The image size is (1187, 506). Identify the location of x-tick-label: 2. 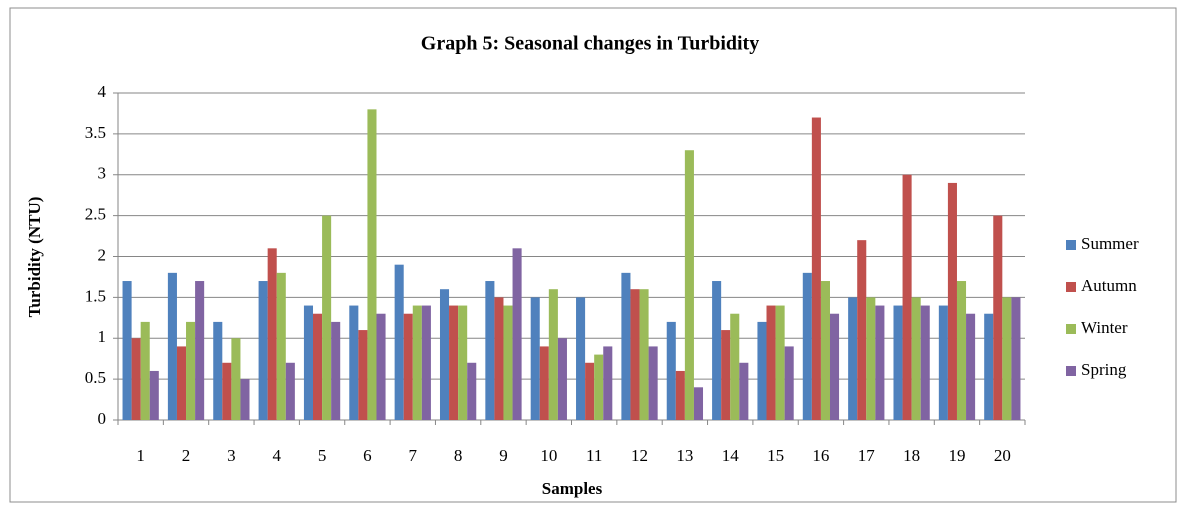
(186, 455).